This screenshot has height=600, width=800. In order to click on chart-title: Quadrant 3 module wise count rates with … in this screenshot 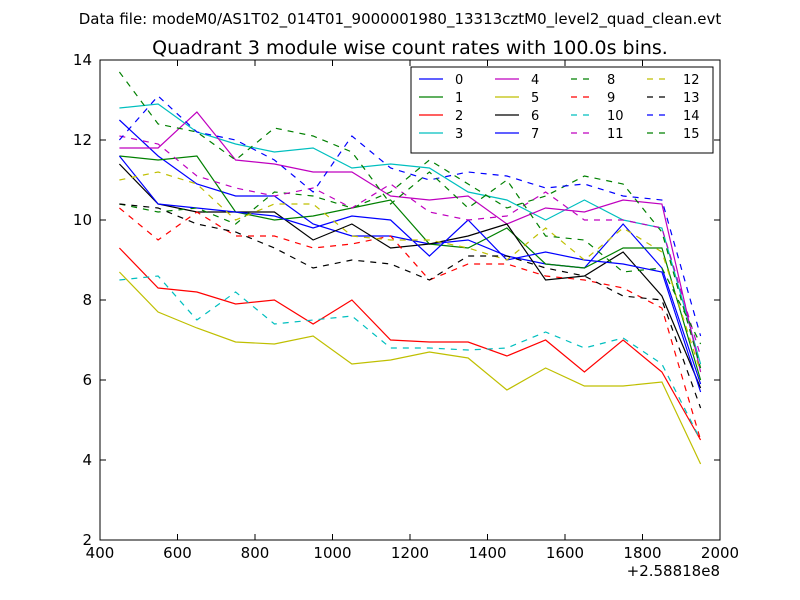, I will do `click(410, 48)`.